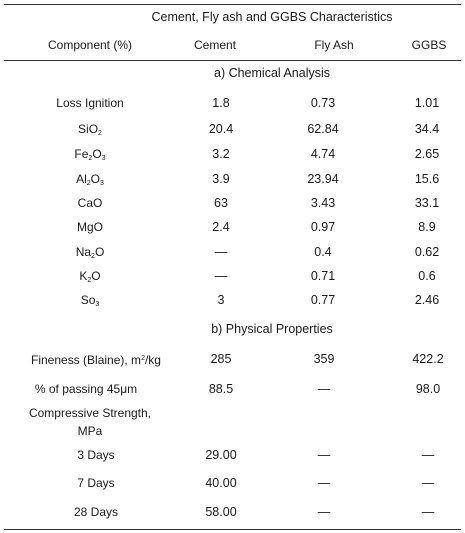 This screenshot has width=465, height=533. Describe the element at coordinates (221, 483) in the screenshot. I see `cement-value: 40.00` at that location.